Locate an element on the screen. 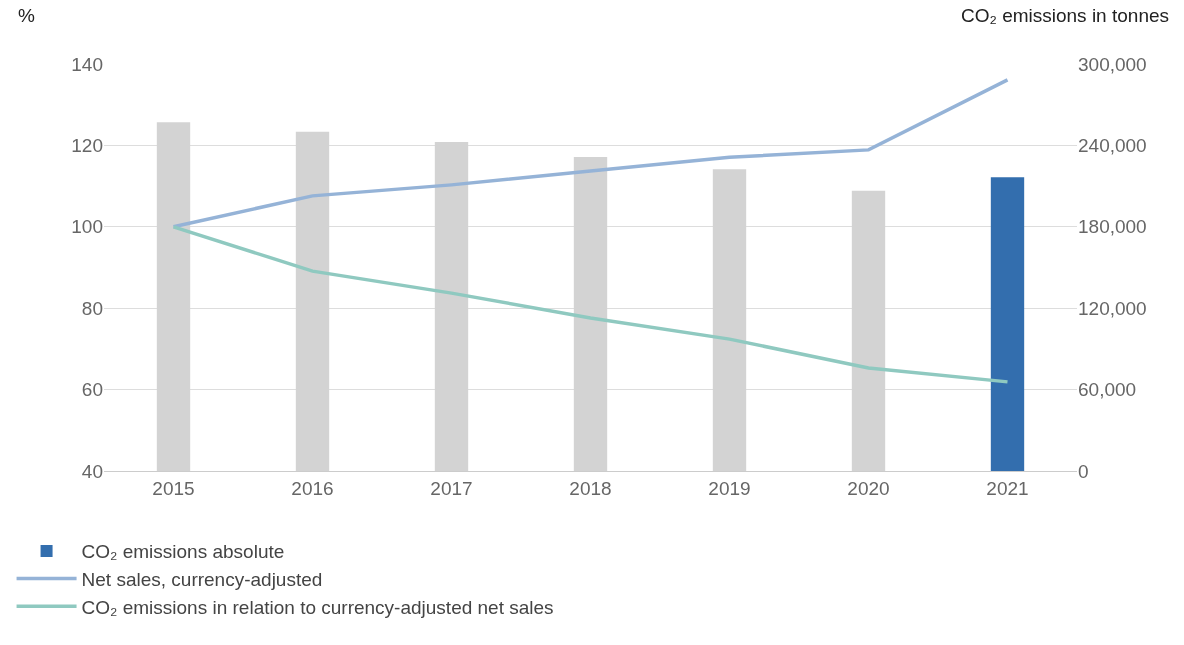 This screenshot has width=1184, height=645. y-tick-label: 100 is located at coordinates (87, 227).